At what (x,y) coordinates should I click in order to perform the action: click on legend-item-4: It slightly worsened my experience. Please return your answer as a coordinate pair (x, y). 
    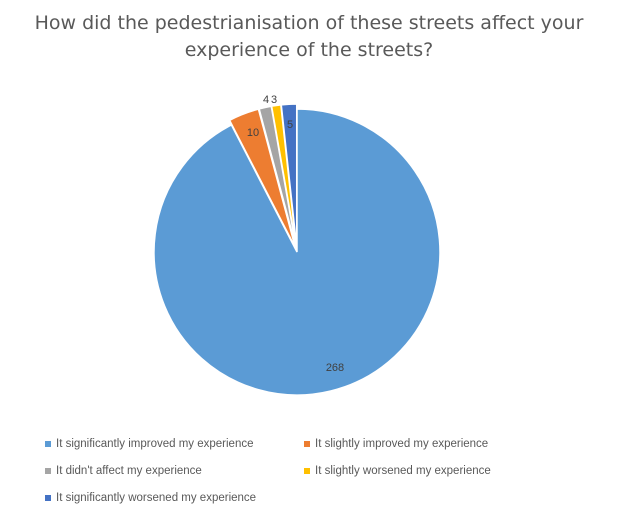
    Looking at the image, I should click on (397, 471).